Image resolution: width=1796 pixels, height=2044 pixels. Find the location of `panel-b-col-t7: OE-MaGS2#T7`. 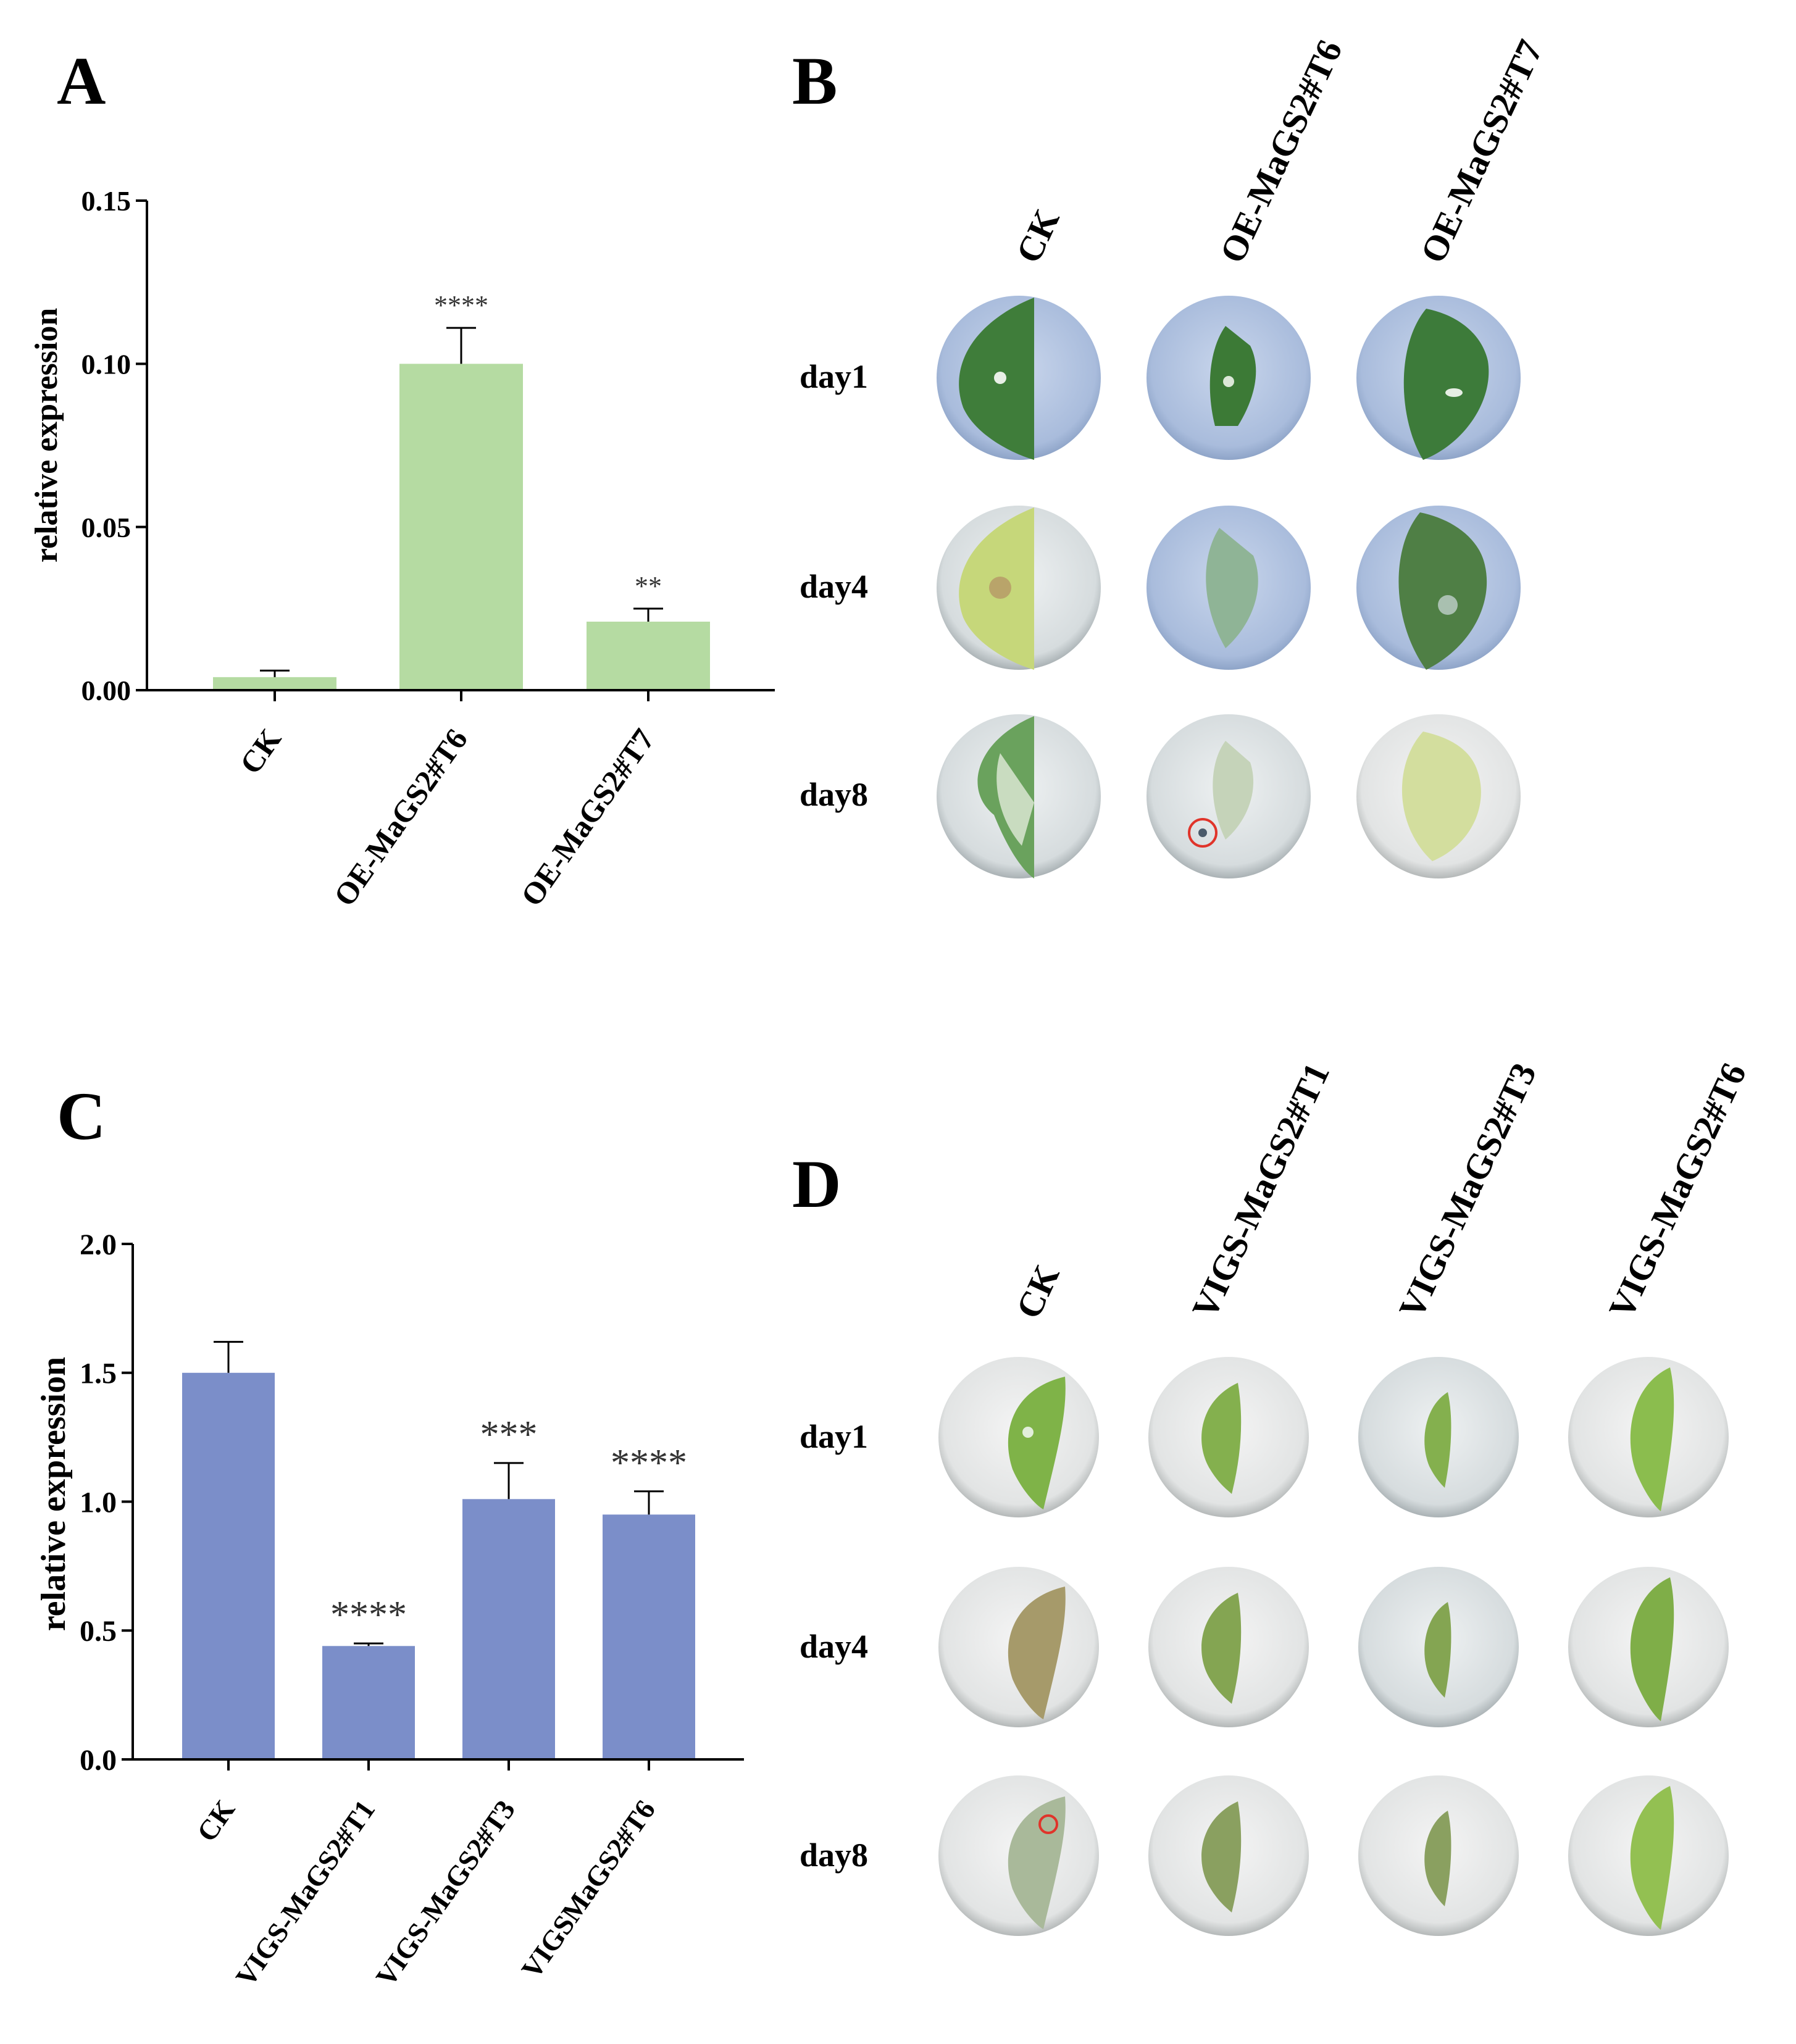

panel-b-col-t7: OE-MaGS2#T7 is located at coordinates (1482, 151).